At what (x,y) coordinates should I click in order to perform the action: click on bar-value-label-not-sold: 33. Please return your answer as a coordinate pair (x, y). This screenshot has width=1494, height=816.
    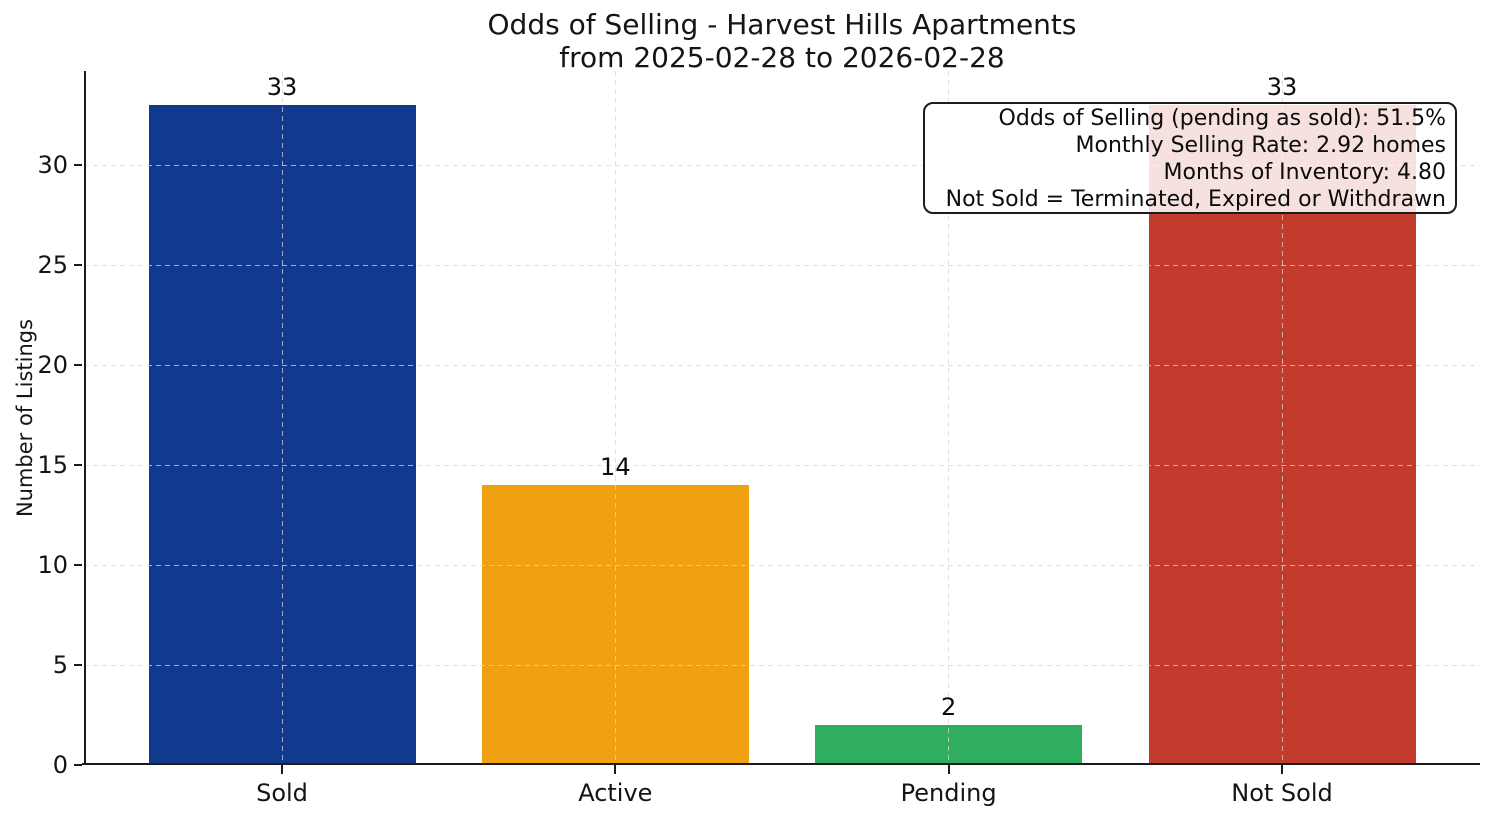
    Looking at the image, I should click on (1282, 87).